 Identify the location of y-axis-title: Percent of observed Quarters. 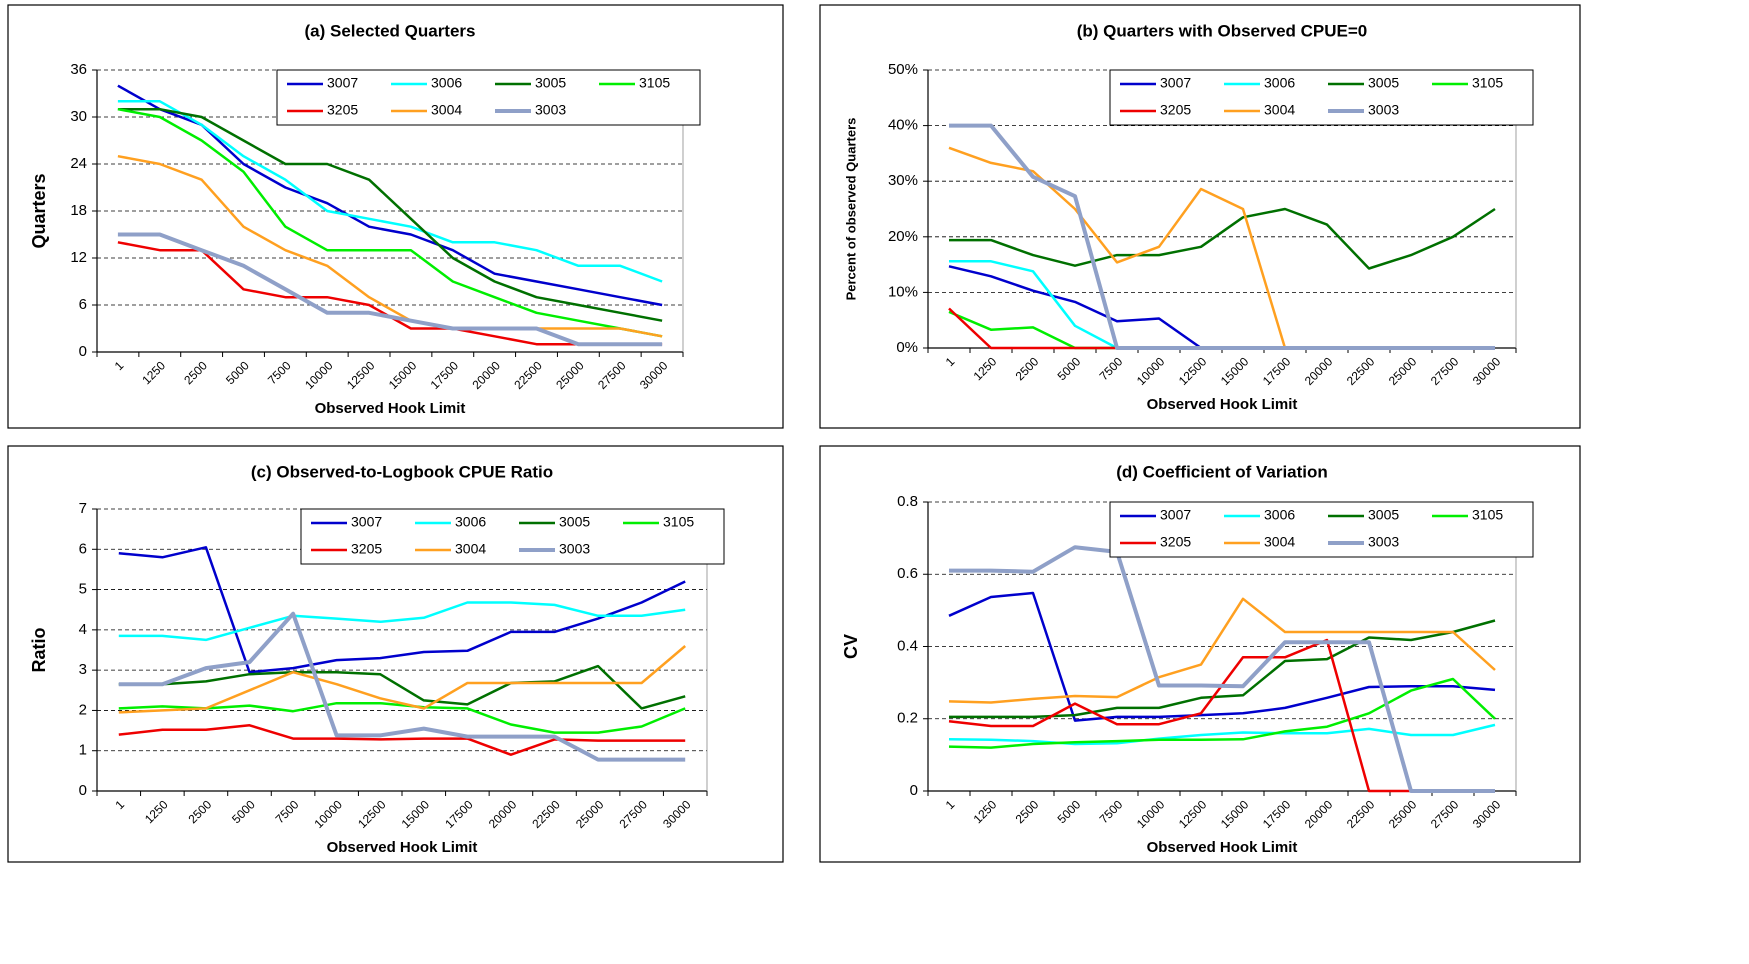
(850, 209).